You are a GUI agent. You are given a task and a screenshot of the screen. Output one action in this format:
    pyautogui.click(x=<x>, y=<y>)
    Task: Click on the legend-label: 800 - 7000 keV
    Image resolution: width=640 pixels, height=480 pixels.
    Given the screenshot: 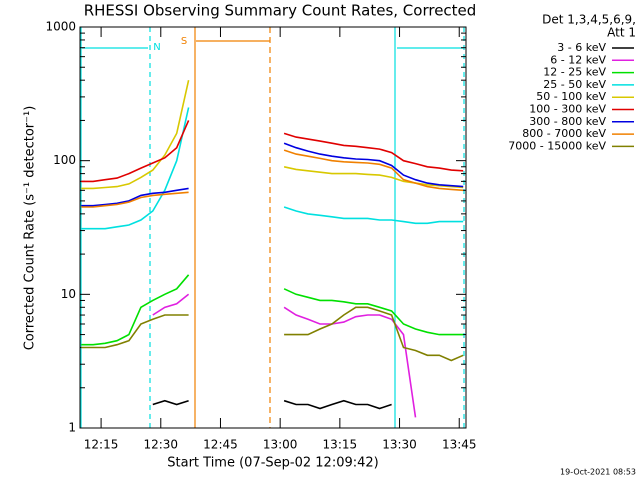 What is the action you would take?
    pyautogui.click(x=564, y=133)
    